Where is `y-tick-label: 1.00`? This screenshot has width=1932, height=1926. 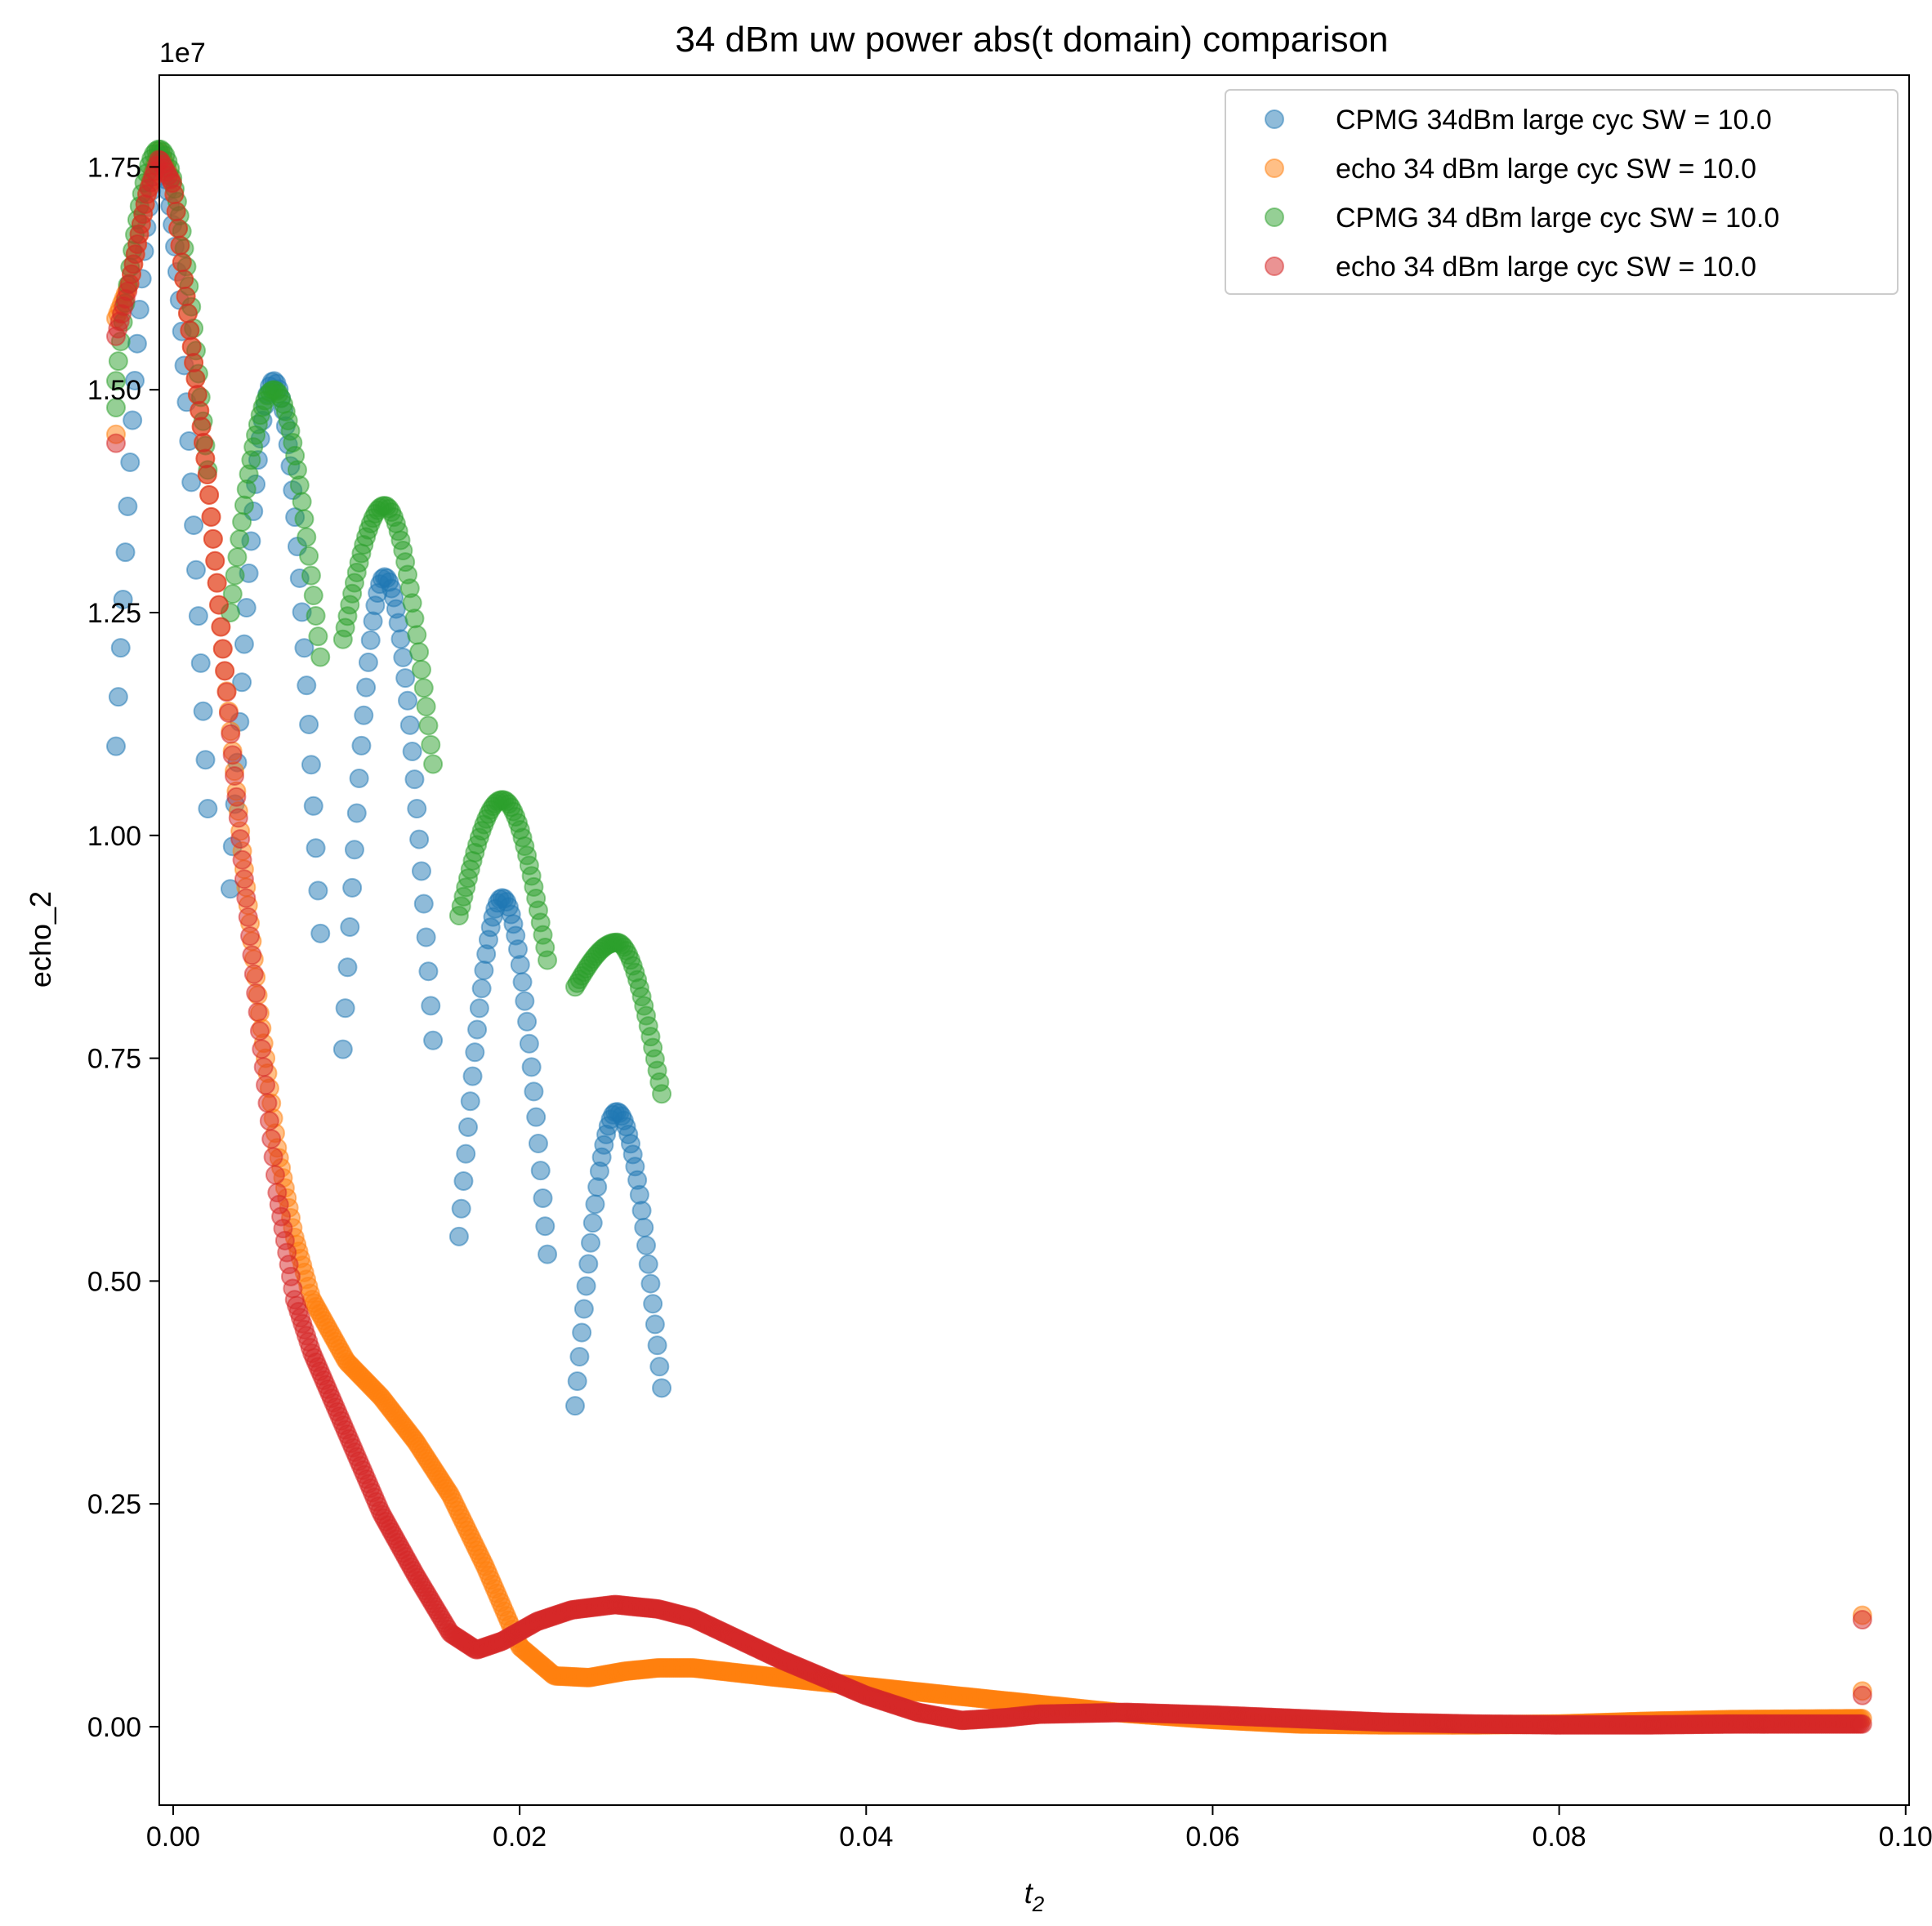 y-tick-label: 1.00 is located at coordinates (114, 837).